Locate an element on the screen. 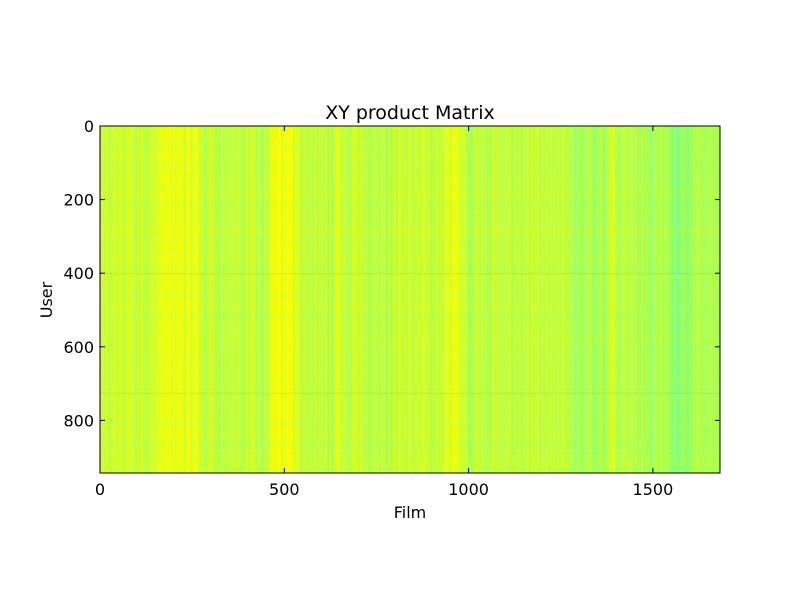 The width and height of the screenshot is (800, 600). x-tick-label: 1500 is located at coordinates (653, 489).